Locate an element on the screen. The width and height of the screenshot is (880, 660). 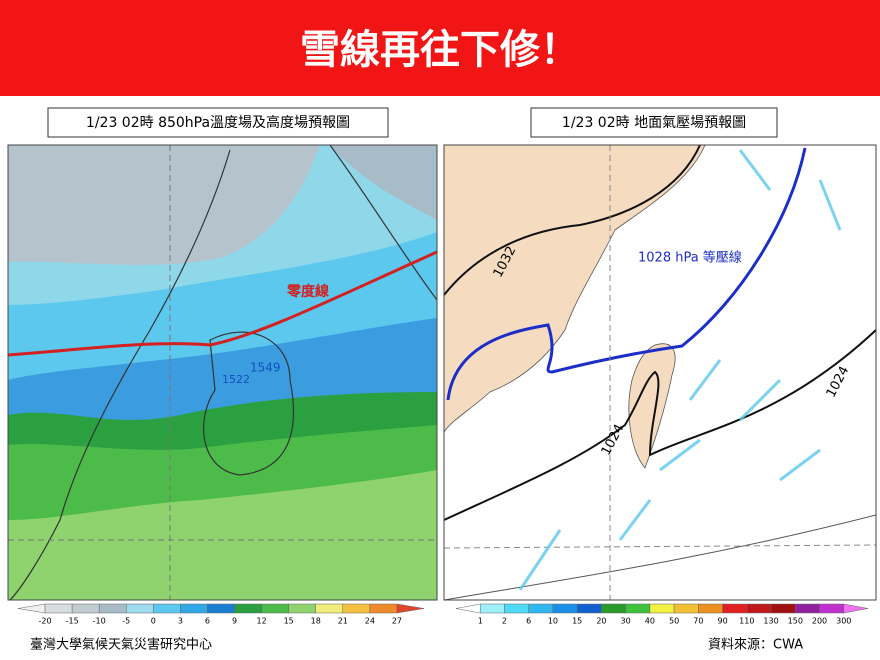
colorbar-tick-label: 70 is located at coordinates (698, 621).